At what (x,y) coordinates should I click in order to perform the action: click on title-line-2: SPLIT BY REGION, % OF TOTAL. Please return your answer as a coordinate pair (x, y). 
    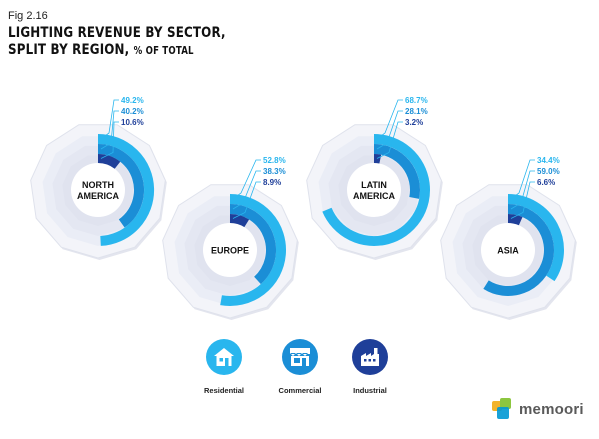
    Looking at the image, I should click on (117, 51).